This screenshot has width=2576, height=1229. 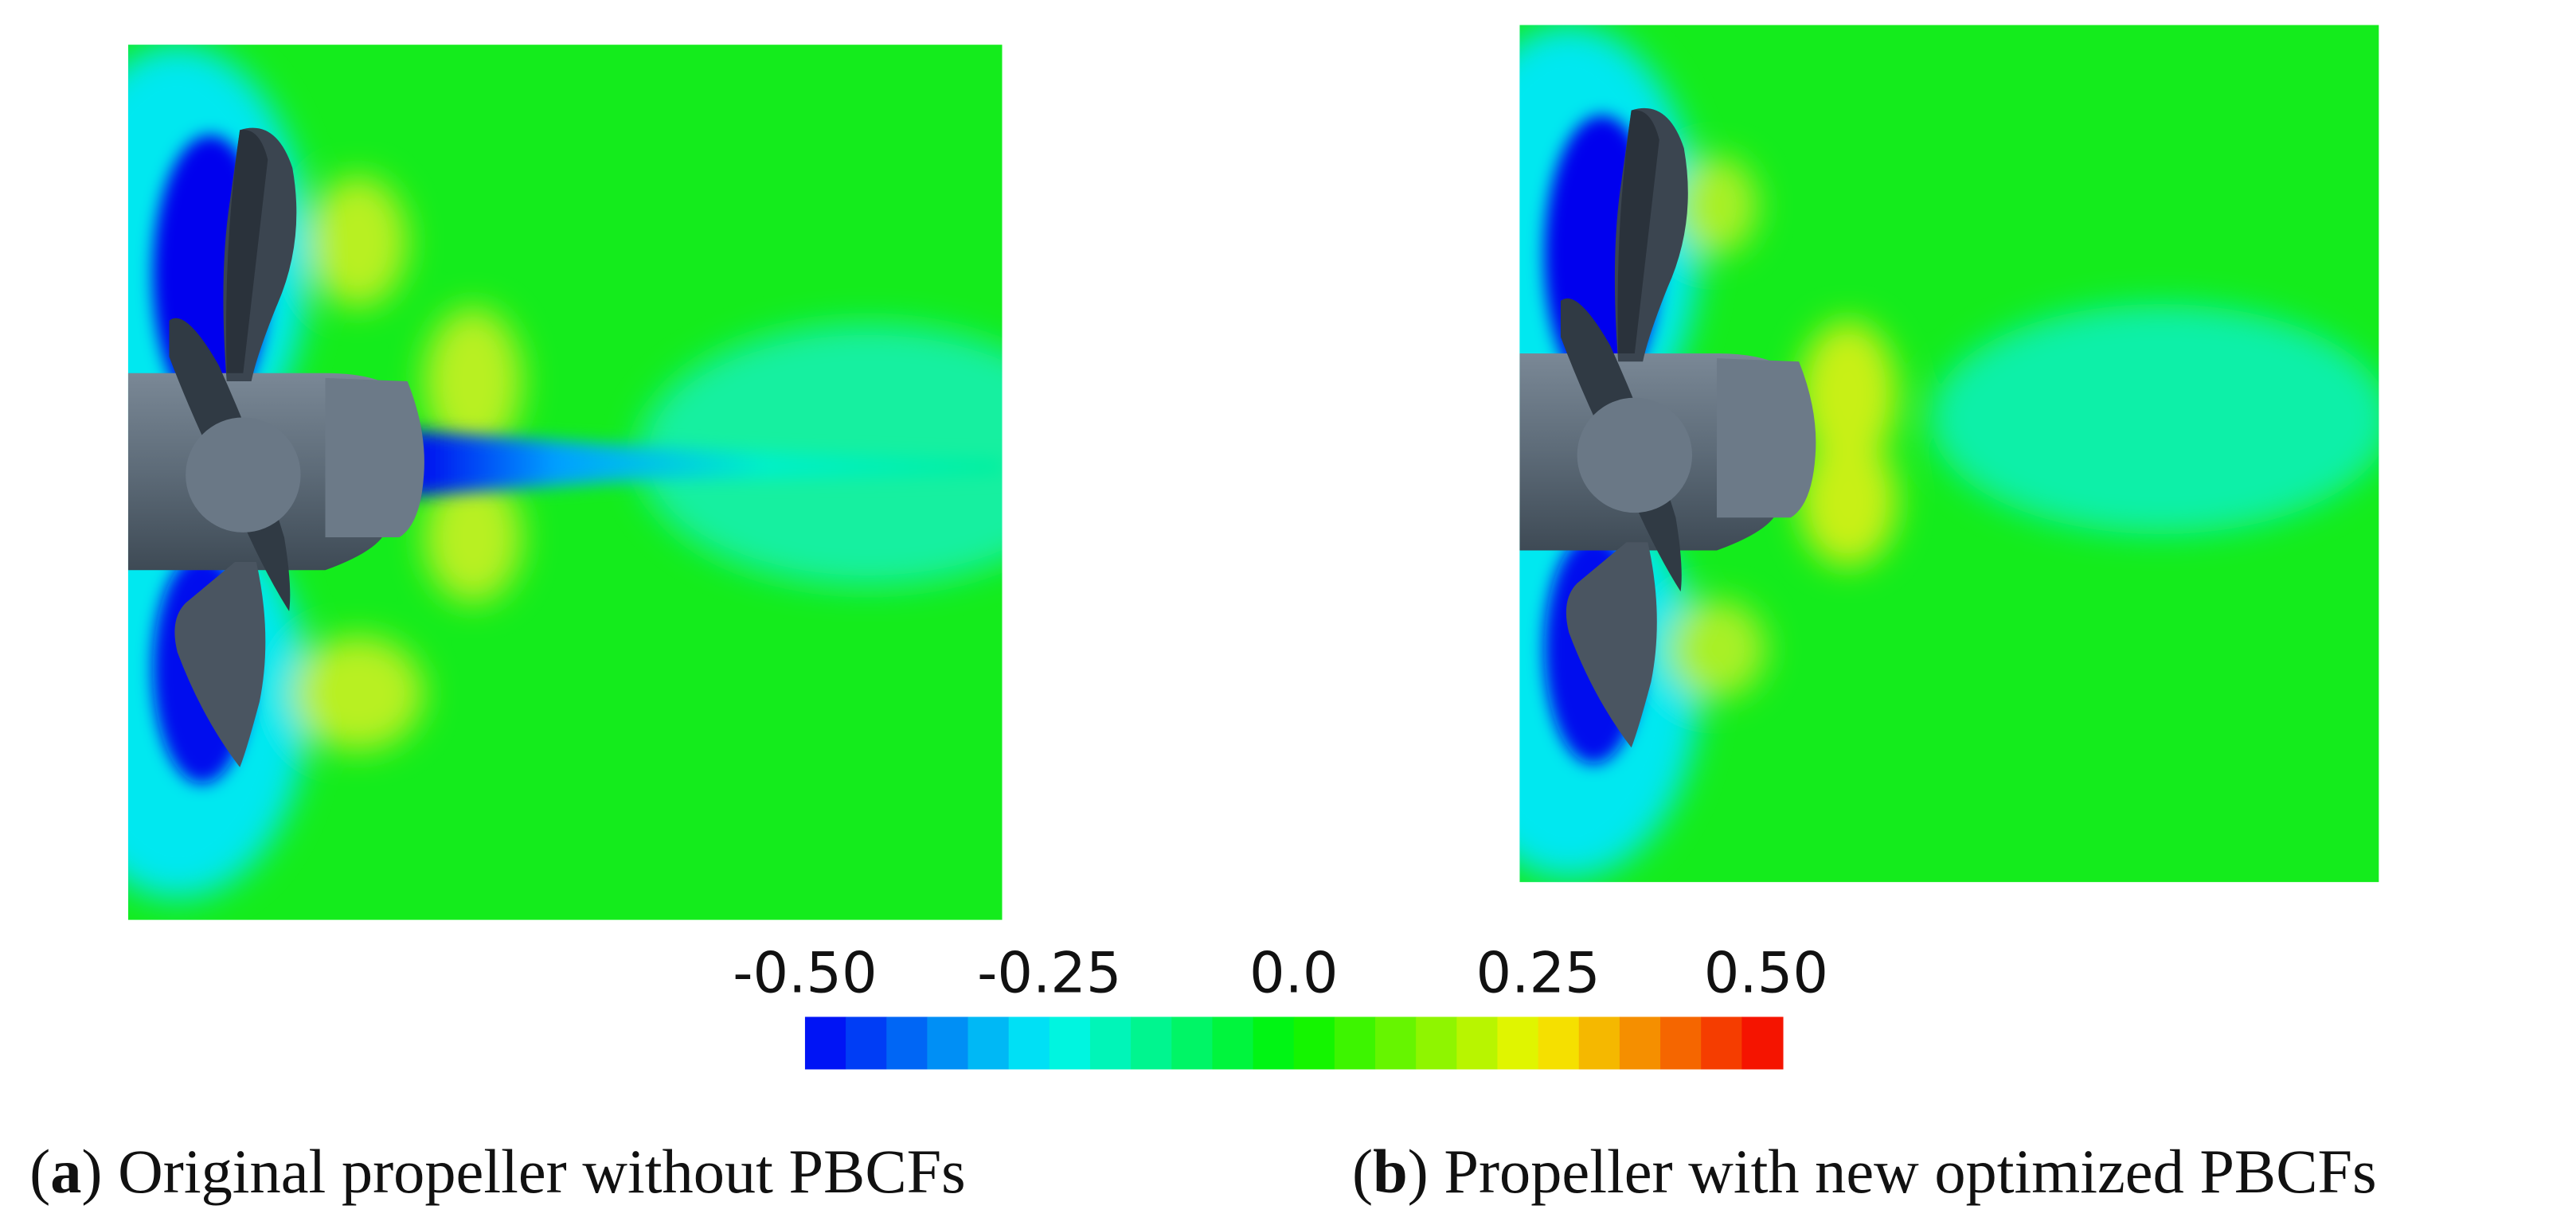 I want to click on colorbar-tick-label: 0.50, so click(x=1766, y=974).